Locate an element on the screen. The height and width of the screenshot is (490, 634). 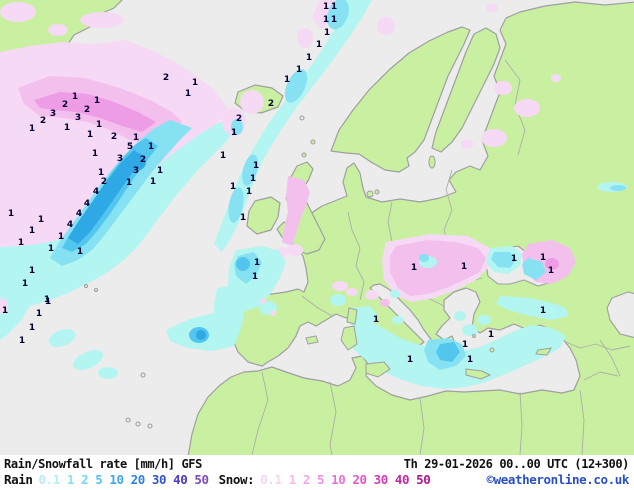
rain-scale-value: 50 is located at coordinates (201, 479).